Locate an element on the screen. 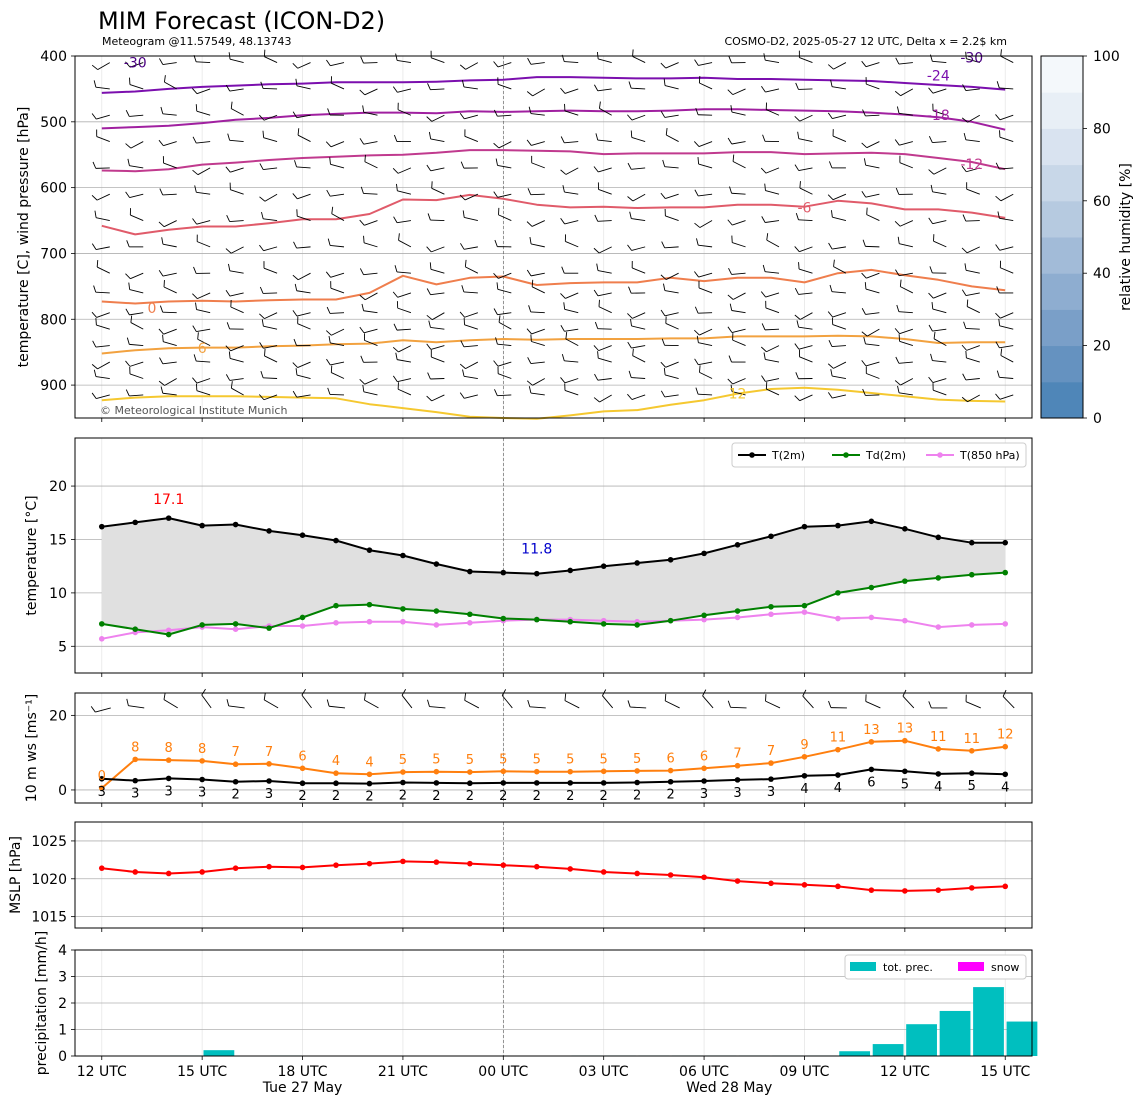  max-temperature-label: 17.1 is located at coordinates (168, 500).